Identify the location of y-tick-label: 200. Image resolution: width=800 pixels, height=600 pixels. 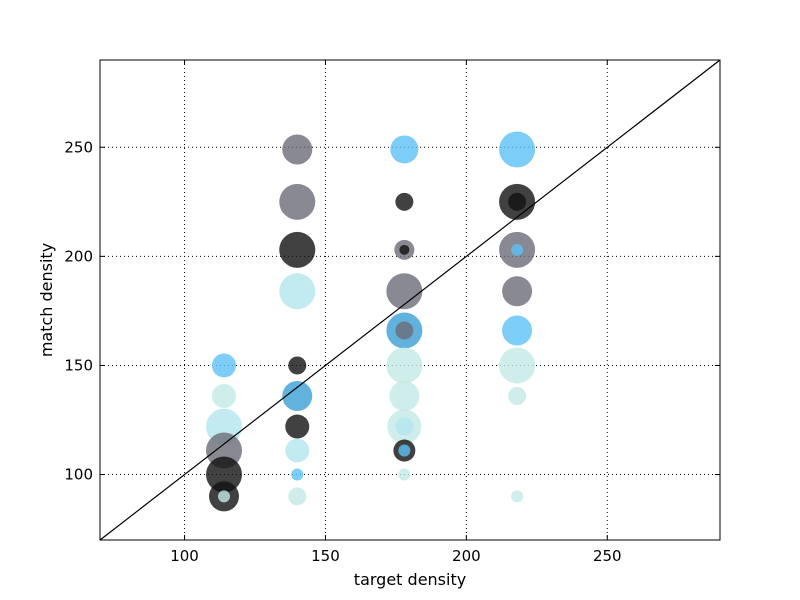
(78, 256).